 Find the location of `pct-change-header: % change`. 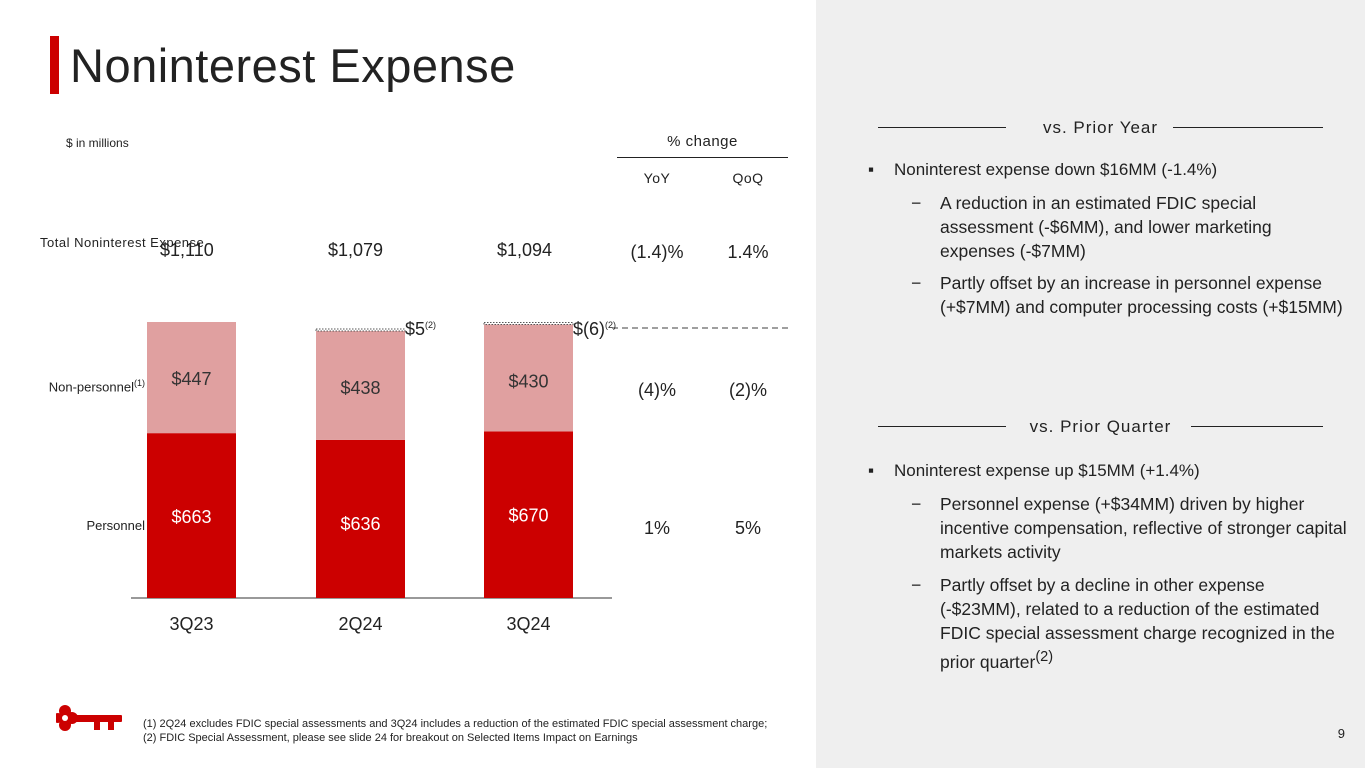

pct-change-header: % change is located at coordinates (702, 141).